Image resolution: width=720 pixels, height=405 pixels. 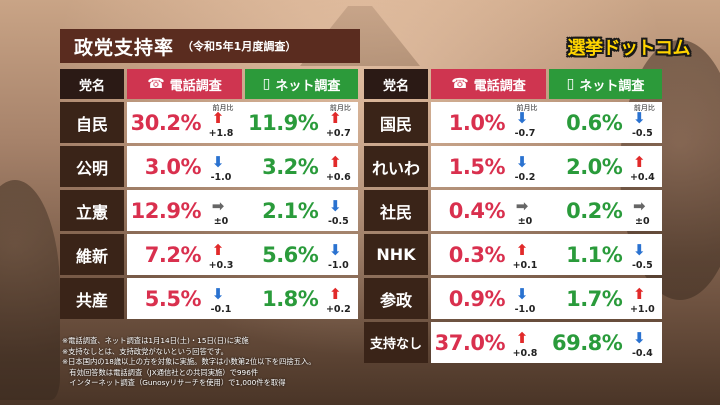 What do you see at coordinates (396, 298) in the screenshot?
I see `party-name: 参政` at bounding box center [396, 298].